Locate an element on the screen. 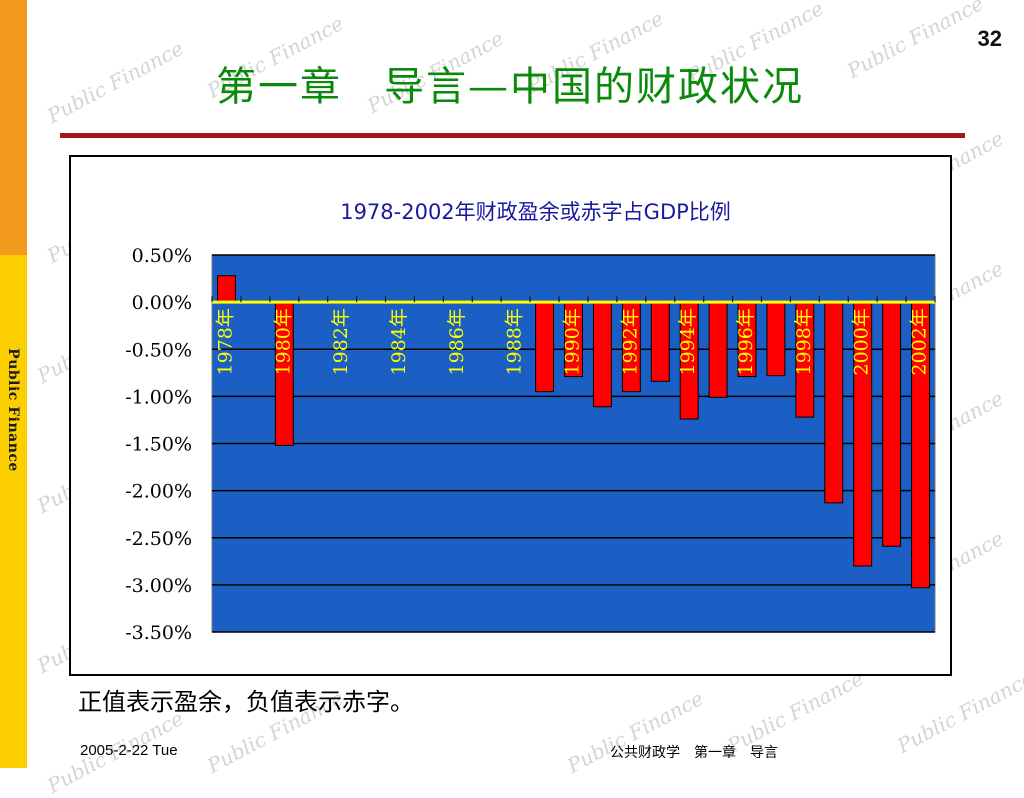  y-tick-label: 0.50% is located at coordinates (162, 256).